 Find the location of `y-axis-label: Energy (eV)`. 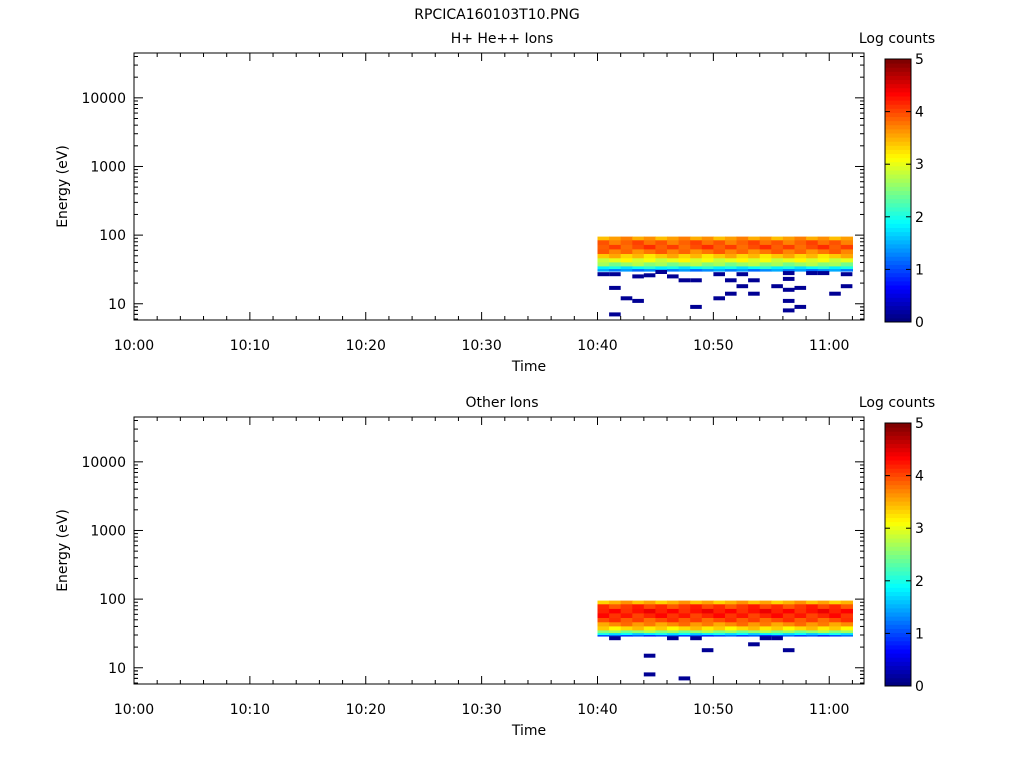

y-axis-label: Energy (eV) is located at coordinates (63, 550).